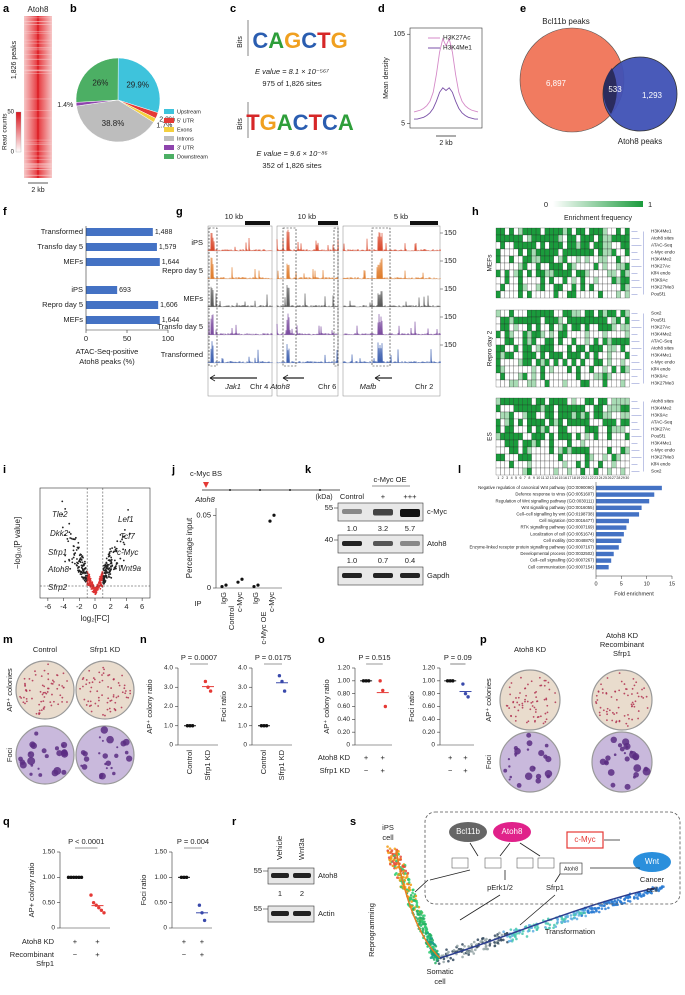 This screenshot has height=995, width=685. What do you see at coordinates (126, 519) in the screenshot?
I see `gene-label: Lef1` at bounding box center [126, 519].